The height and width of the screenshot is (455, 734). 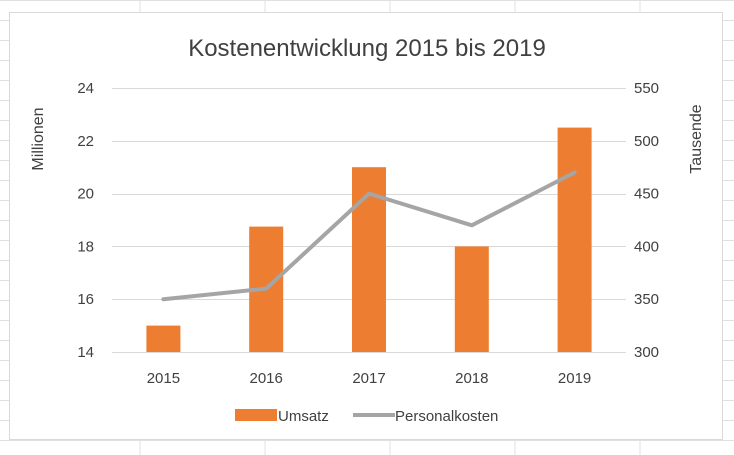 What do you see at coordinates (574, 378) in the screenshot?
I see `x-tick-label: 2019` at bounding box center [574, 378].